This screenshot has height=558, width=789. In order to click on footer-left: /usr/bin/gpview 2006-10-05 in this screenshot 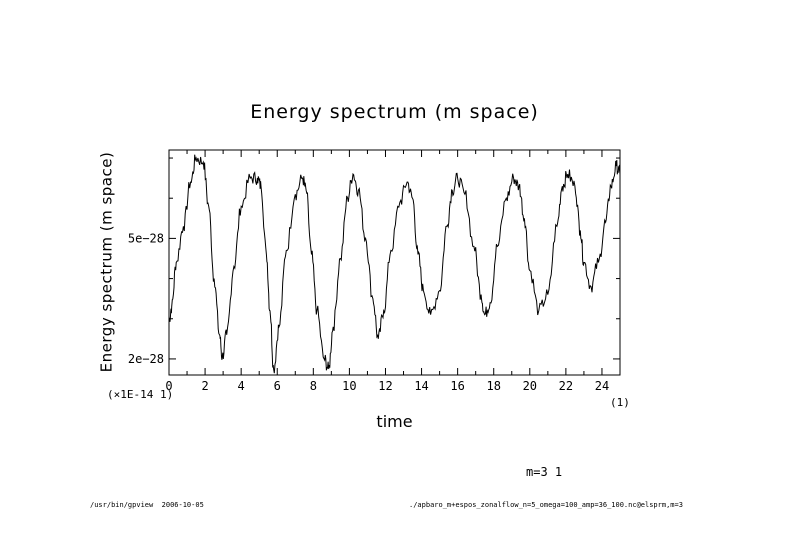, I will do `click(147, 505)`.